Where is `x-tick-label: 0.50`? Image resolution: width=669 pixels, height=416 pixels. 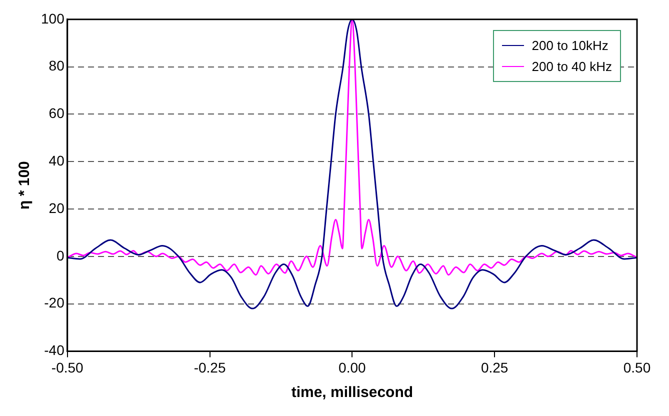 x-tick-label: 0.50 is located at coordinates (637, 367).